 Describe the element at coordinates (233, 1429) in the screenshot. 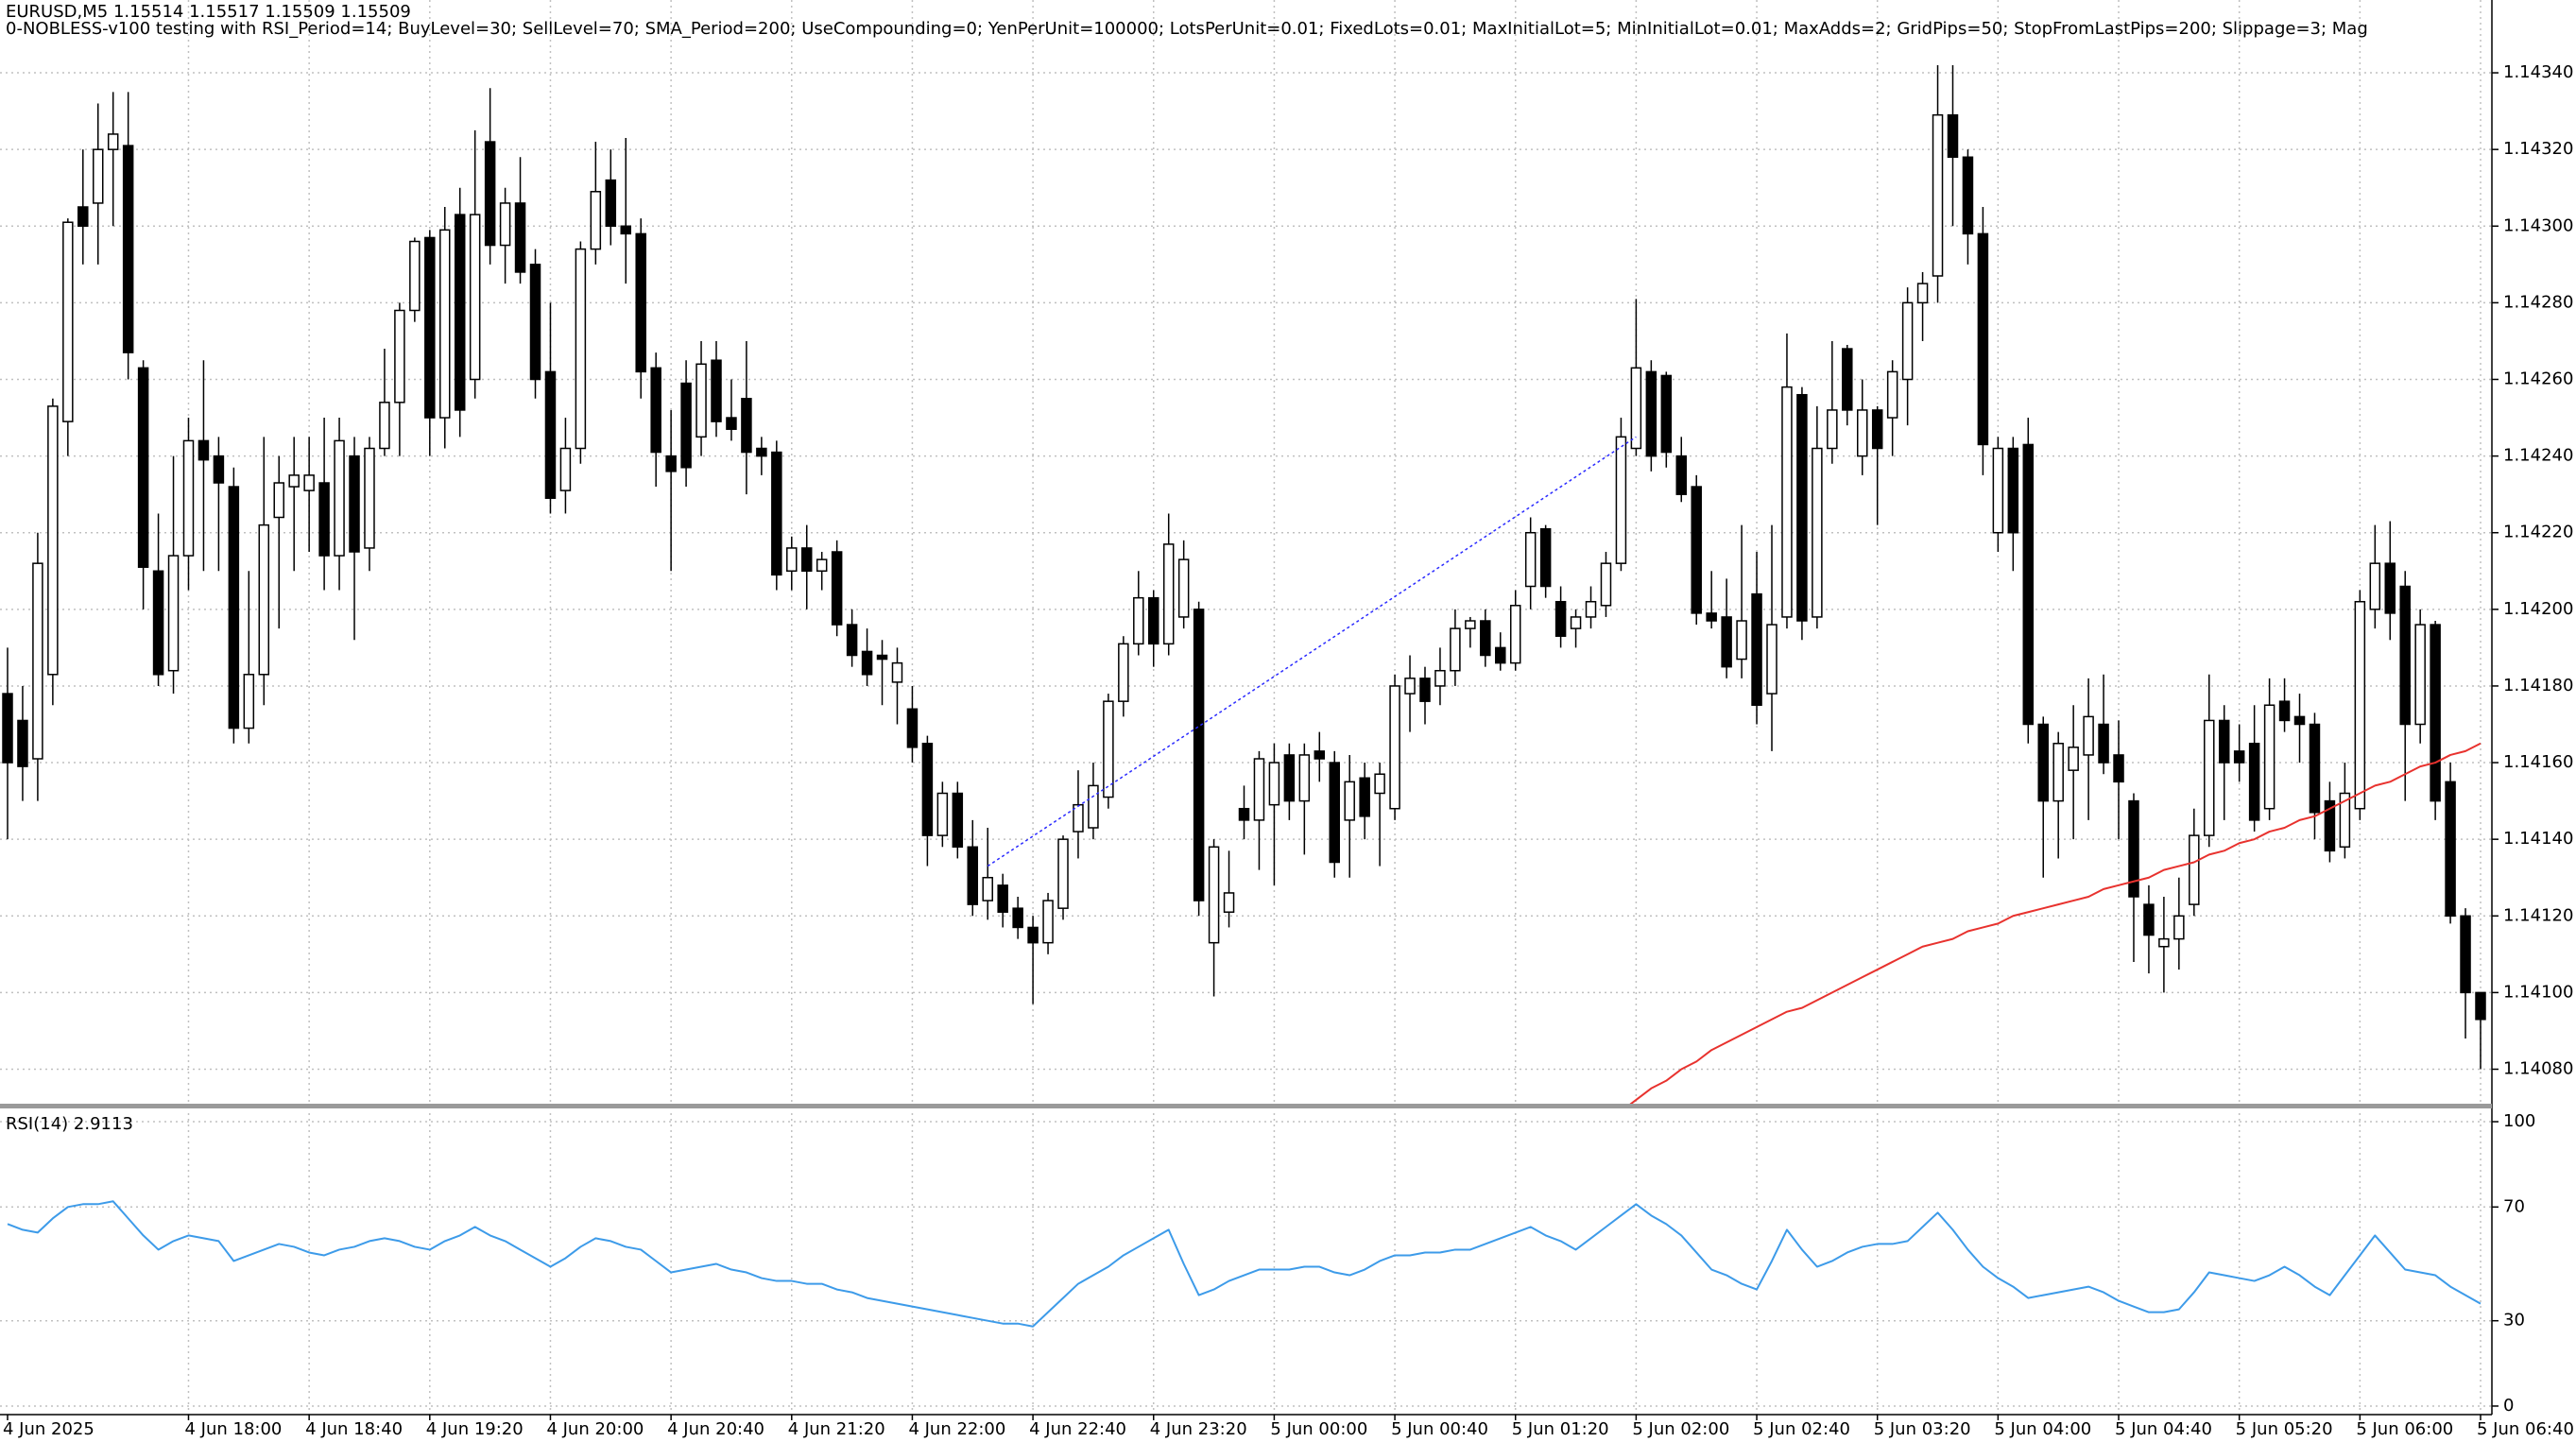

I see `x-tick-label: 4 Jun 18:00` at that location.